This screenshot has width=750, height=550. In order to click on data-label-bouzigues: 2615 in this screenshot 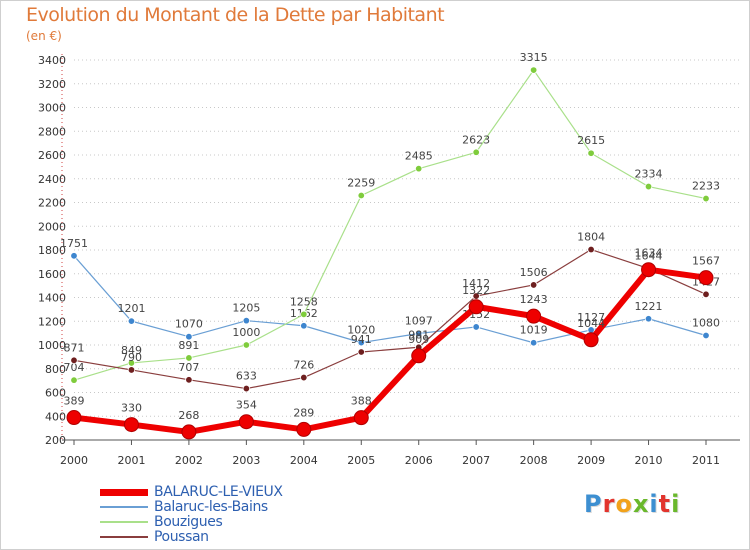, I will do `click(591, 140)`.